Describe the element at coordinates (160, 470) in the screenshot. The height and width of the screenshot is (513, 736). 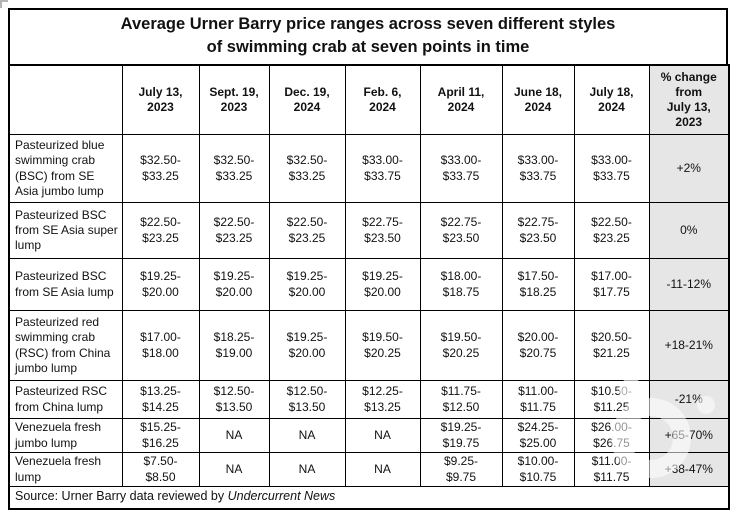
I see `price-range-cell: $7.50- $8.50` at that location.